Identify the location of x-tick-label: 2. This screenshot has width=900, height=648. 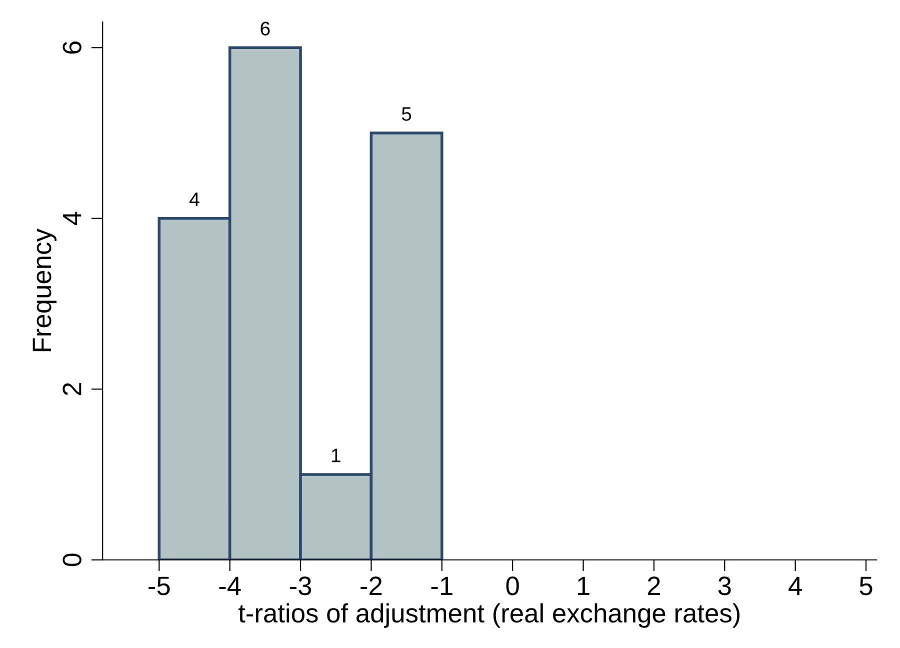
(654, 585).